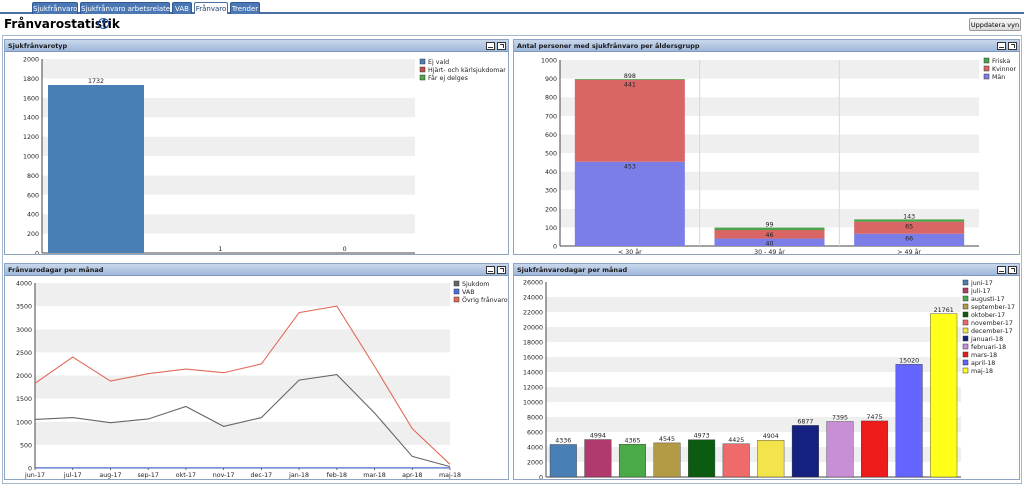 This screenshot has width=1024, height=486. I want to click on tab-vab: VAB, so click(182, 8).